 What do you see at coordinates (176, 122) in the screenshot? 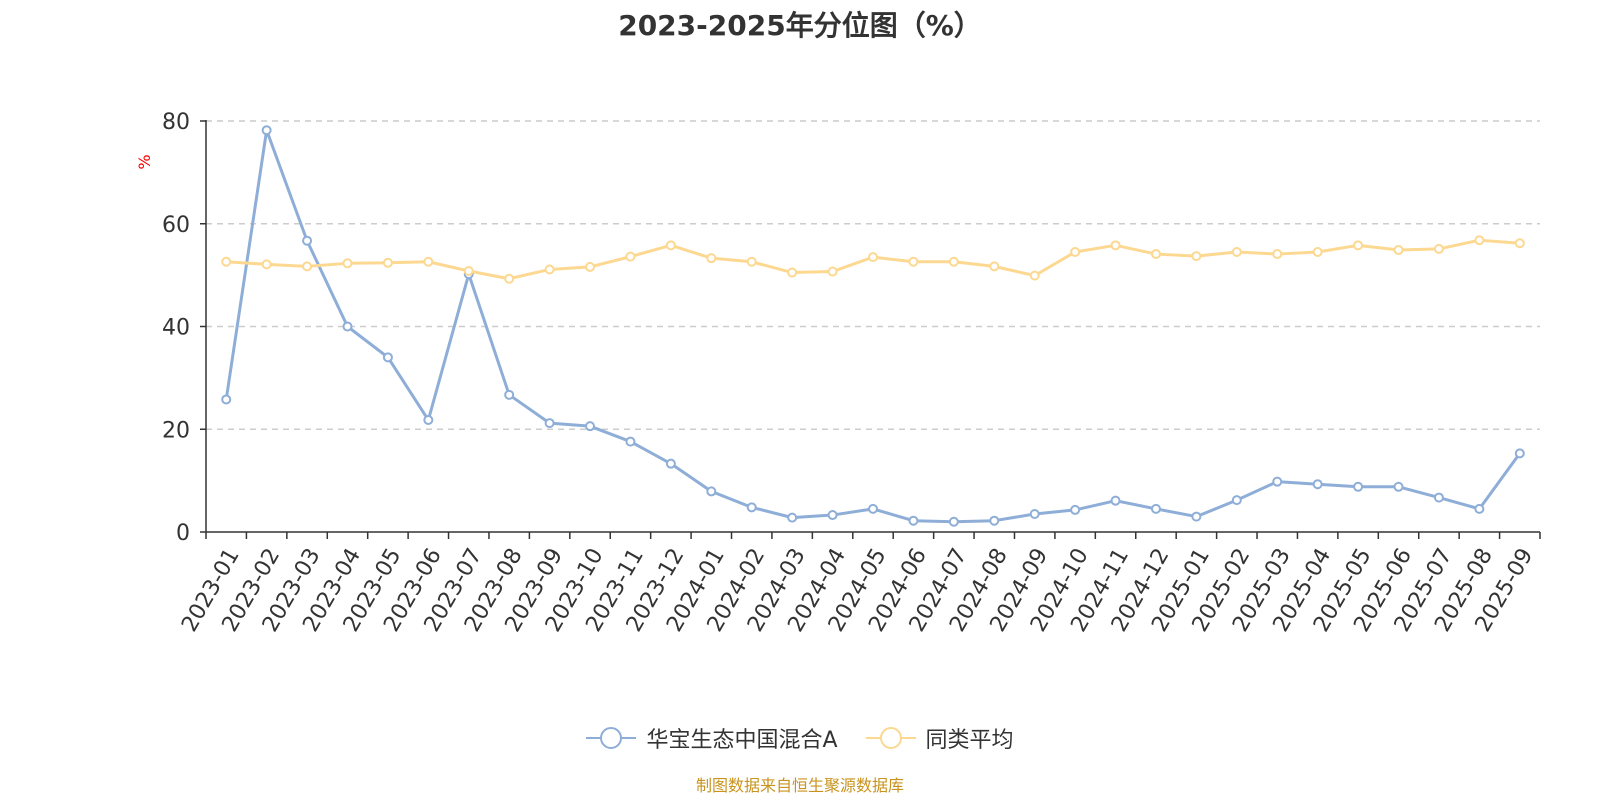
I see `y-tick-label: 80` at bounding box center [176, 122].